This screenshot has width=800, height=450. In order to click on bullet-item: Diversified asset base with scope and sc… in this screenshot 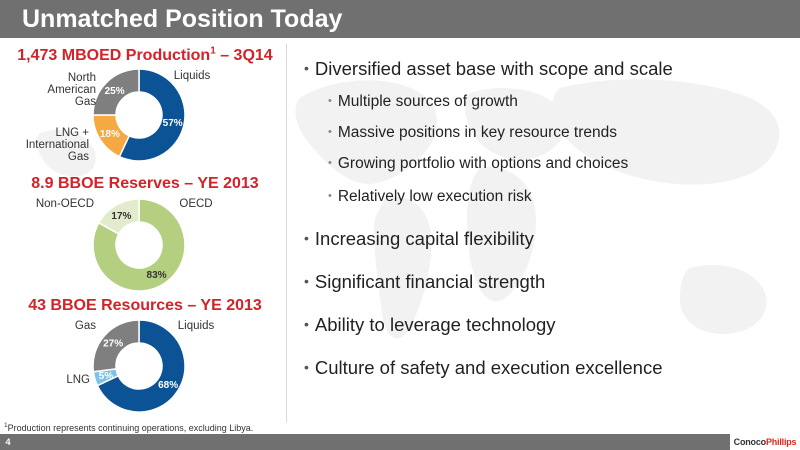, I will do `click(488, 69)`.